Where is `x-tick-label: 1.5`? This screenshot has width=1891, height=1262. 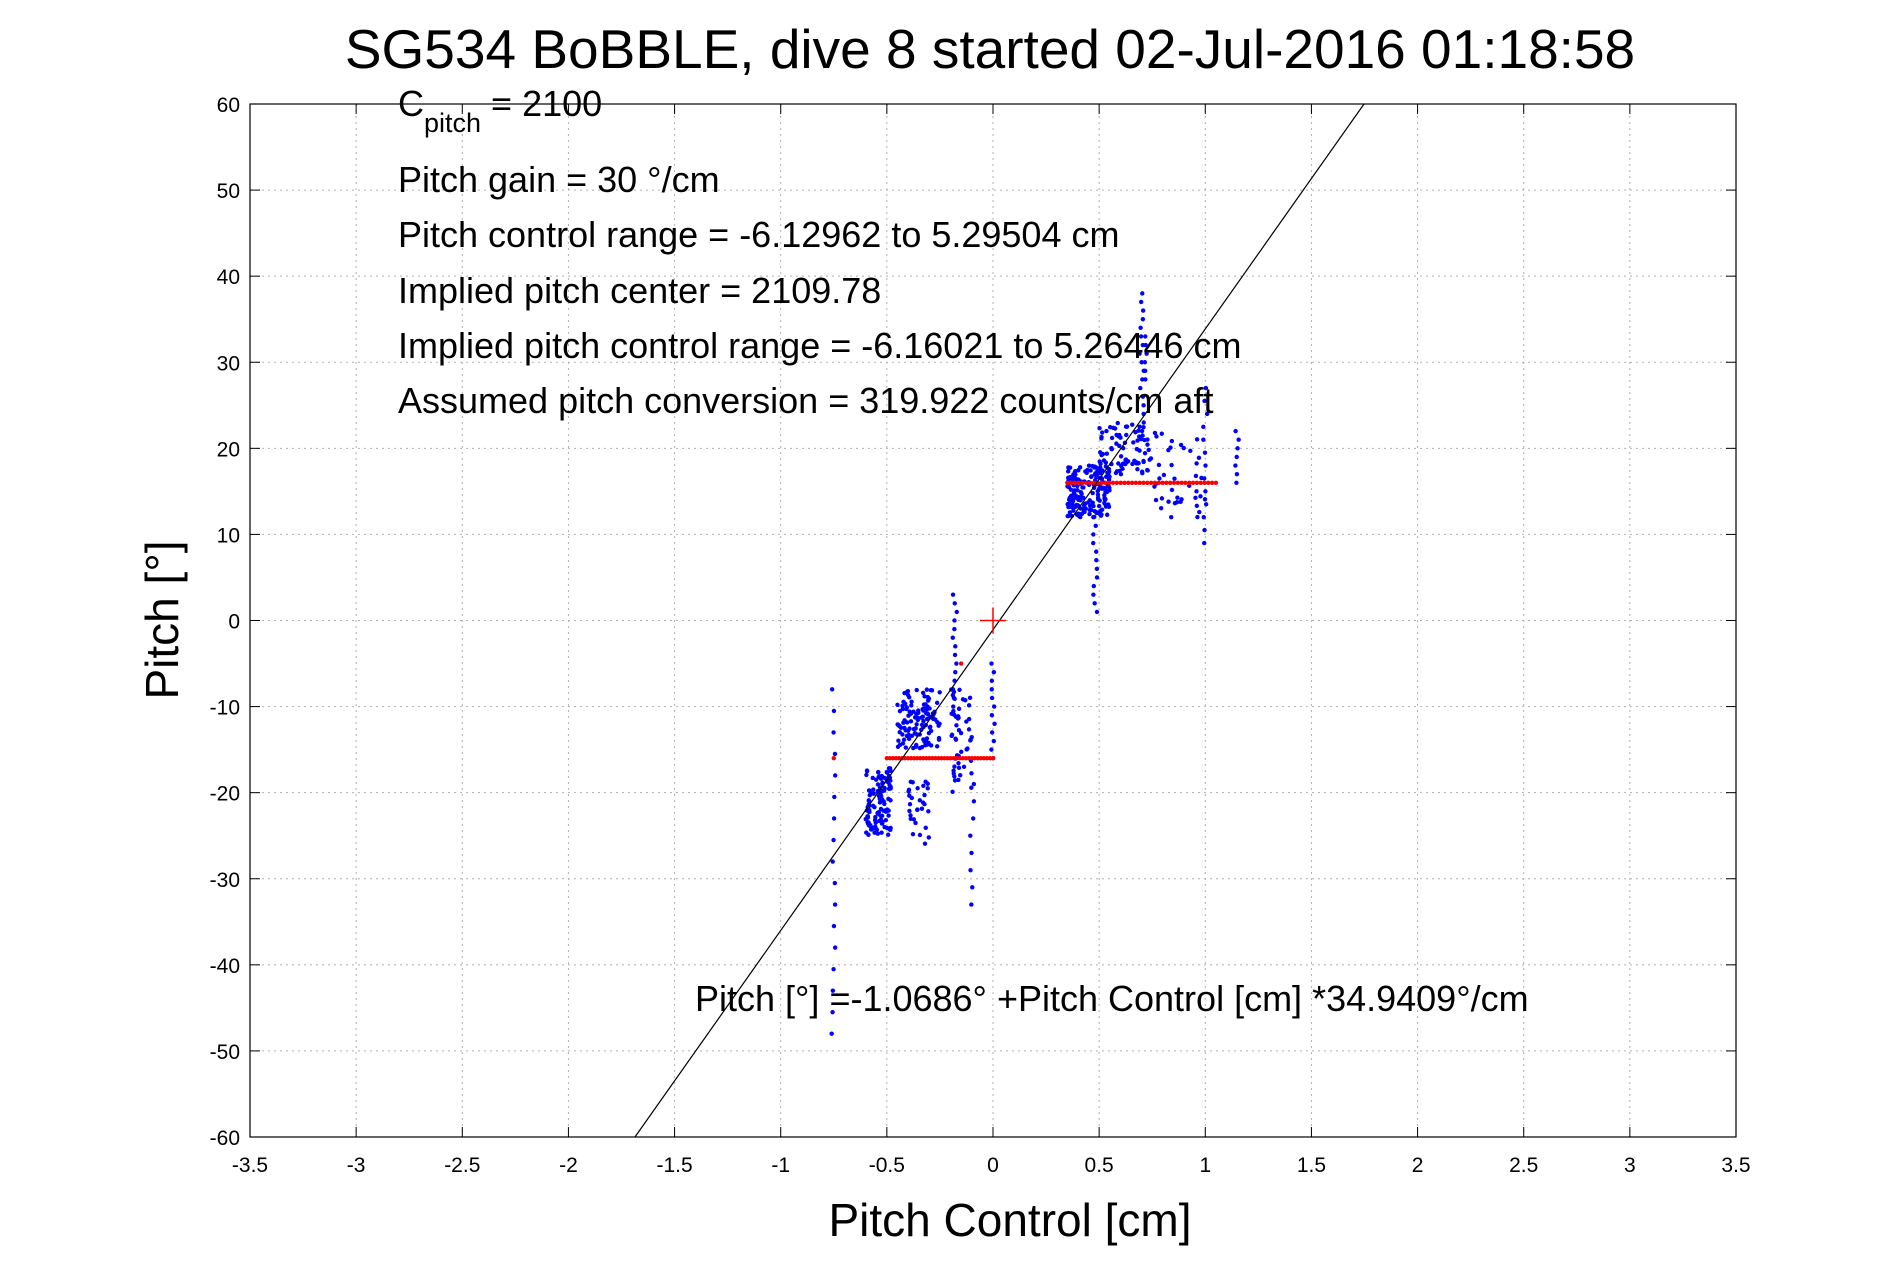
x-tick-label: 1.5 is located at coordinates (1311, 1165).